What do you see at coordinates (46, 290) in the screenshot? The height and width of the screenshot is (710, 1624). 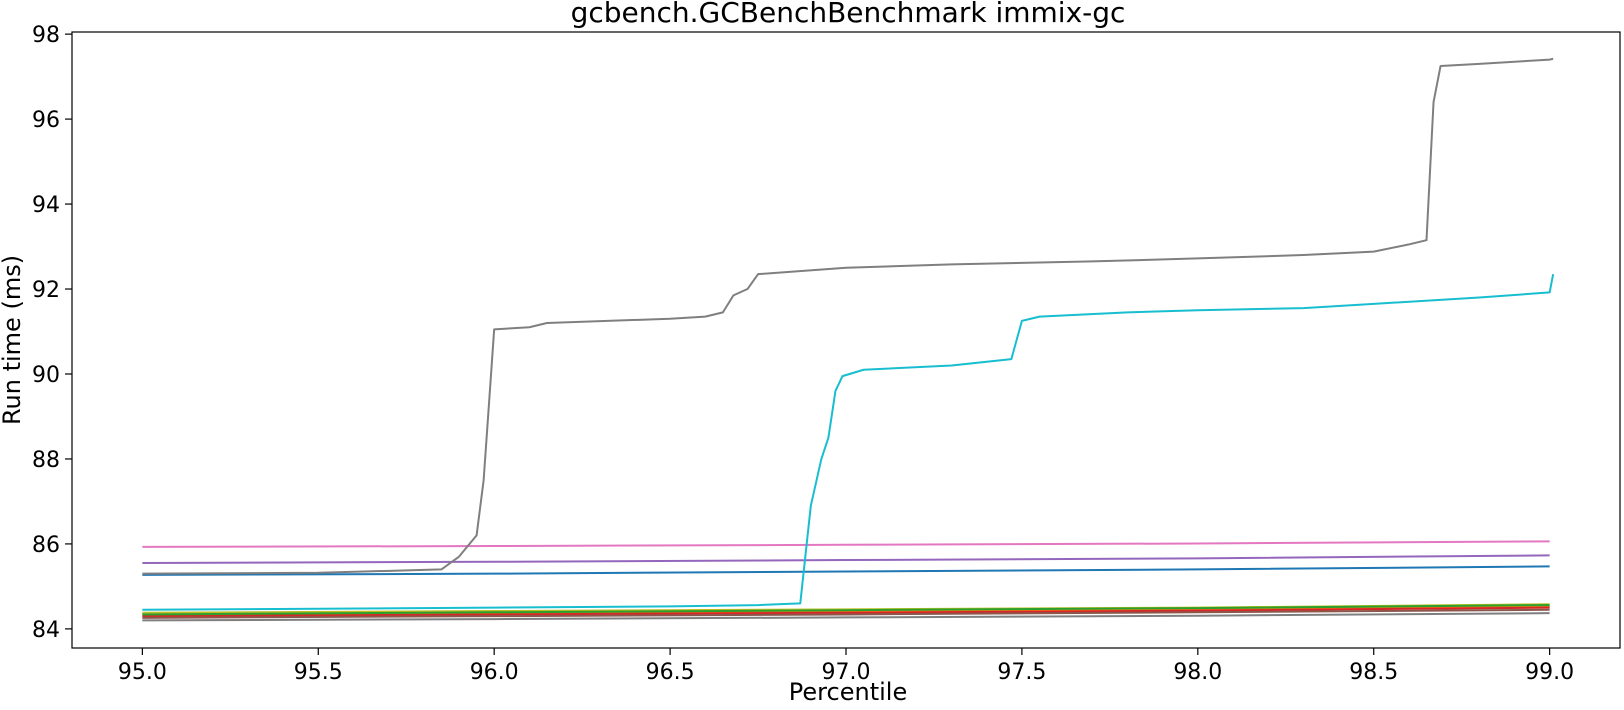 I see `y-tick-label: 92` at bounding box center [46, 290].